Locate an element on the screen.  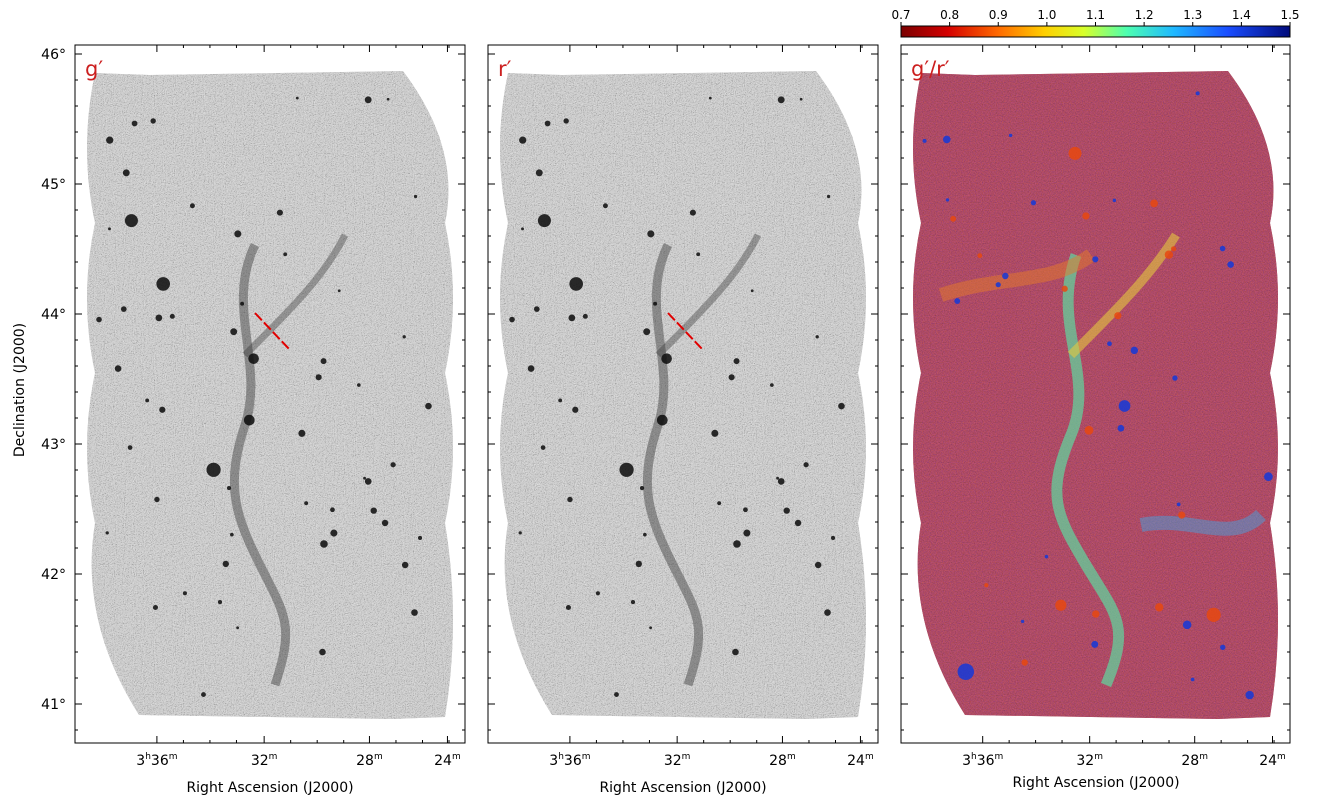
colorbar-tick-label: 0.9 is located at coordinates (998, 15).